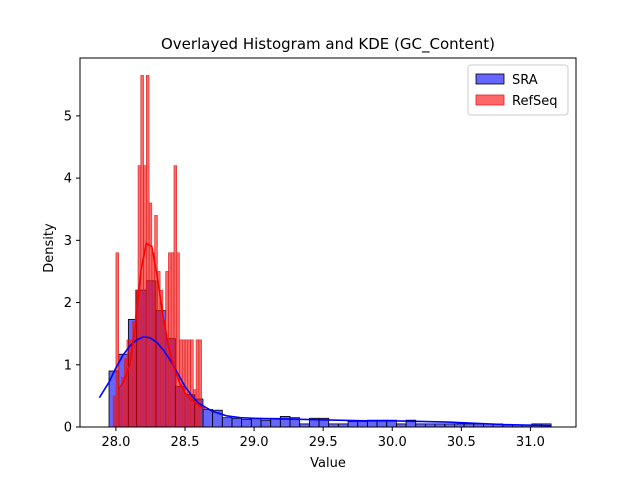 The image size is (640, 480). What do you see at coordinates (323, 442) in the screenshot?
I see `x-tick-label: 29.5` at bounding box center [323, 442].